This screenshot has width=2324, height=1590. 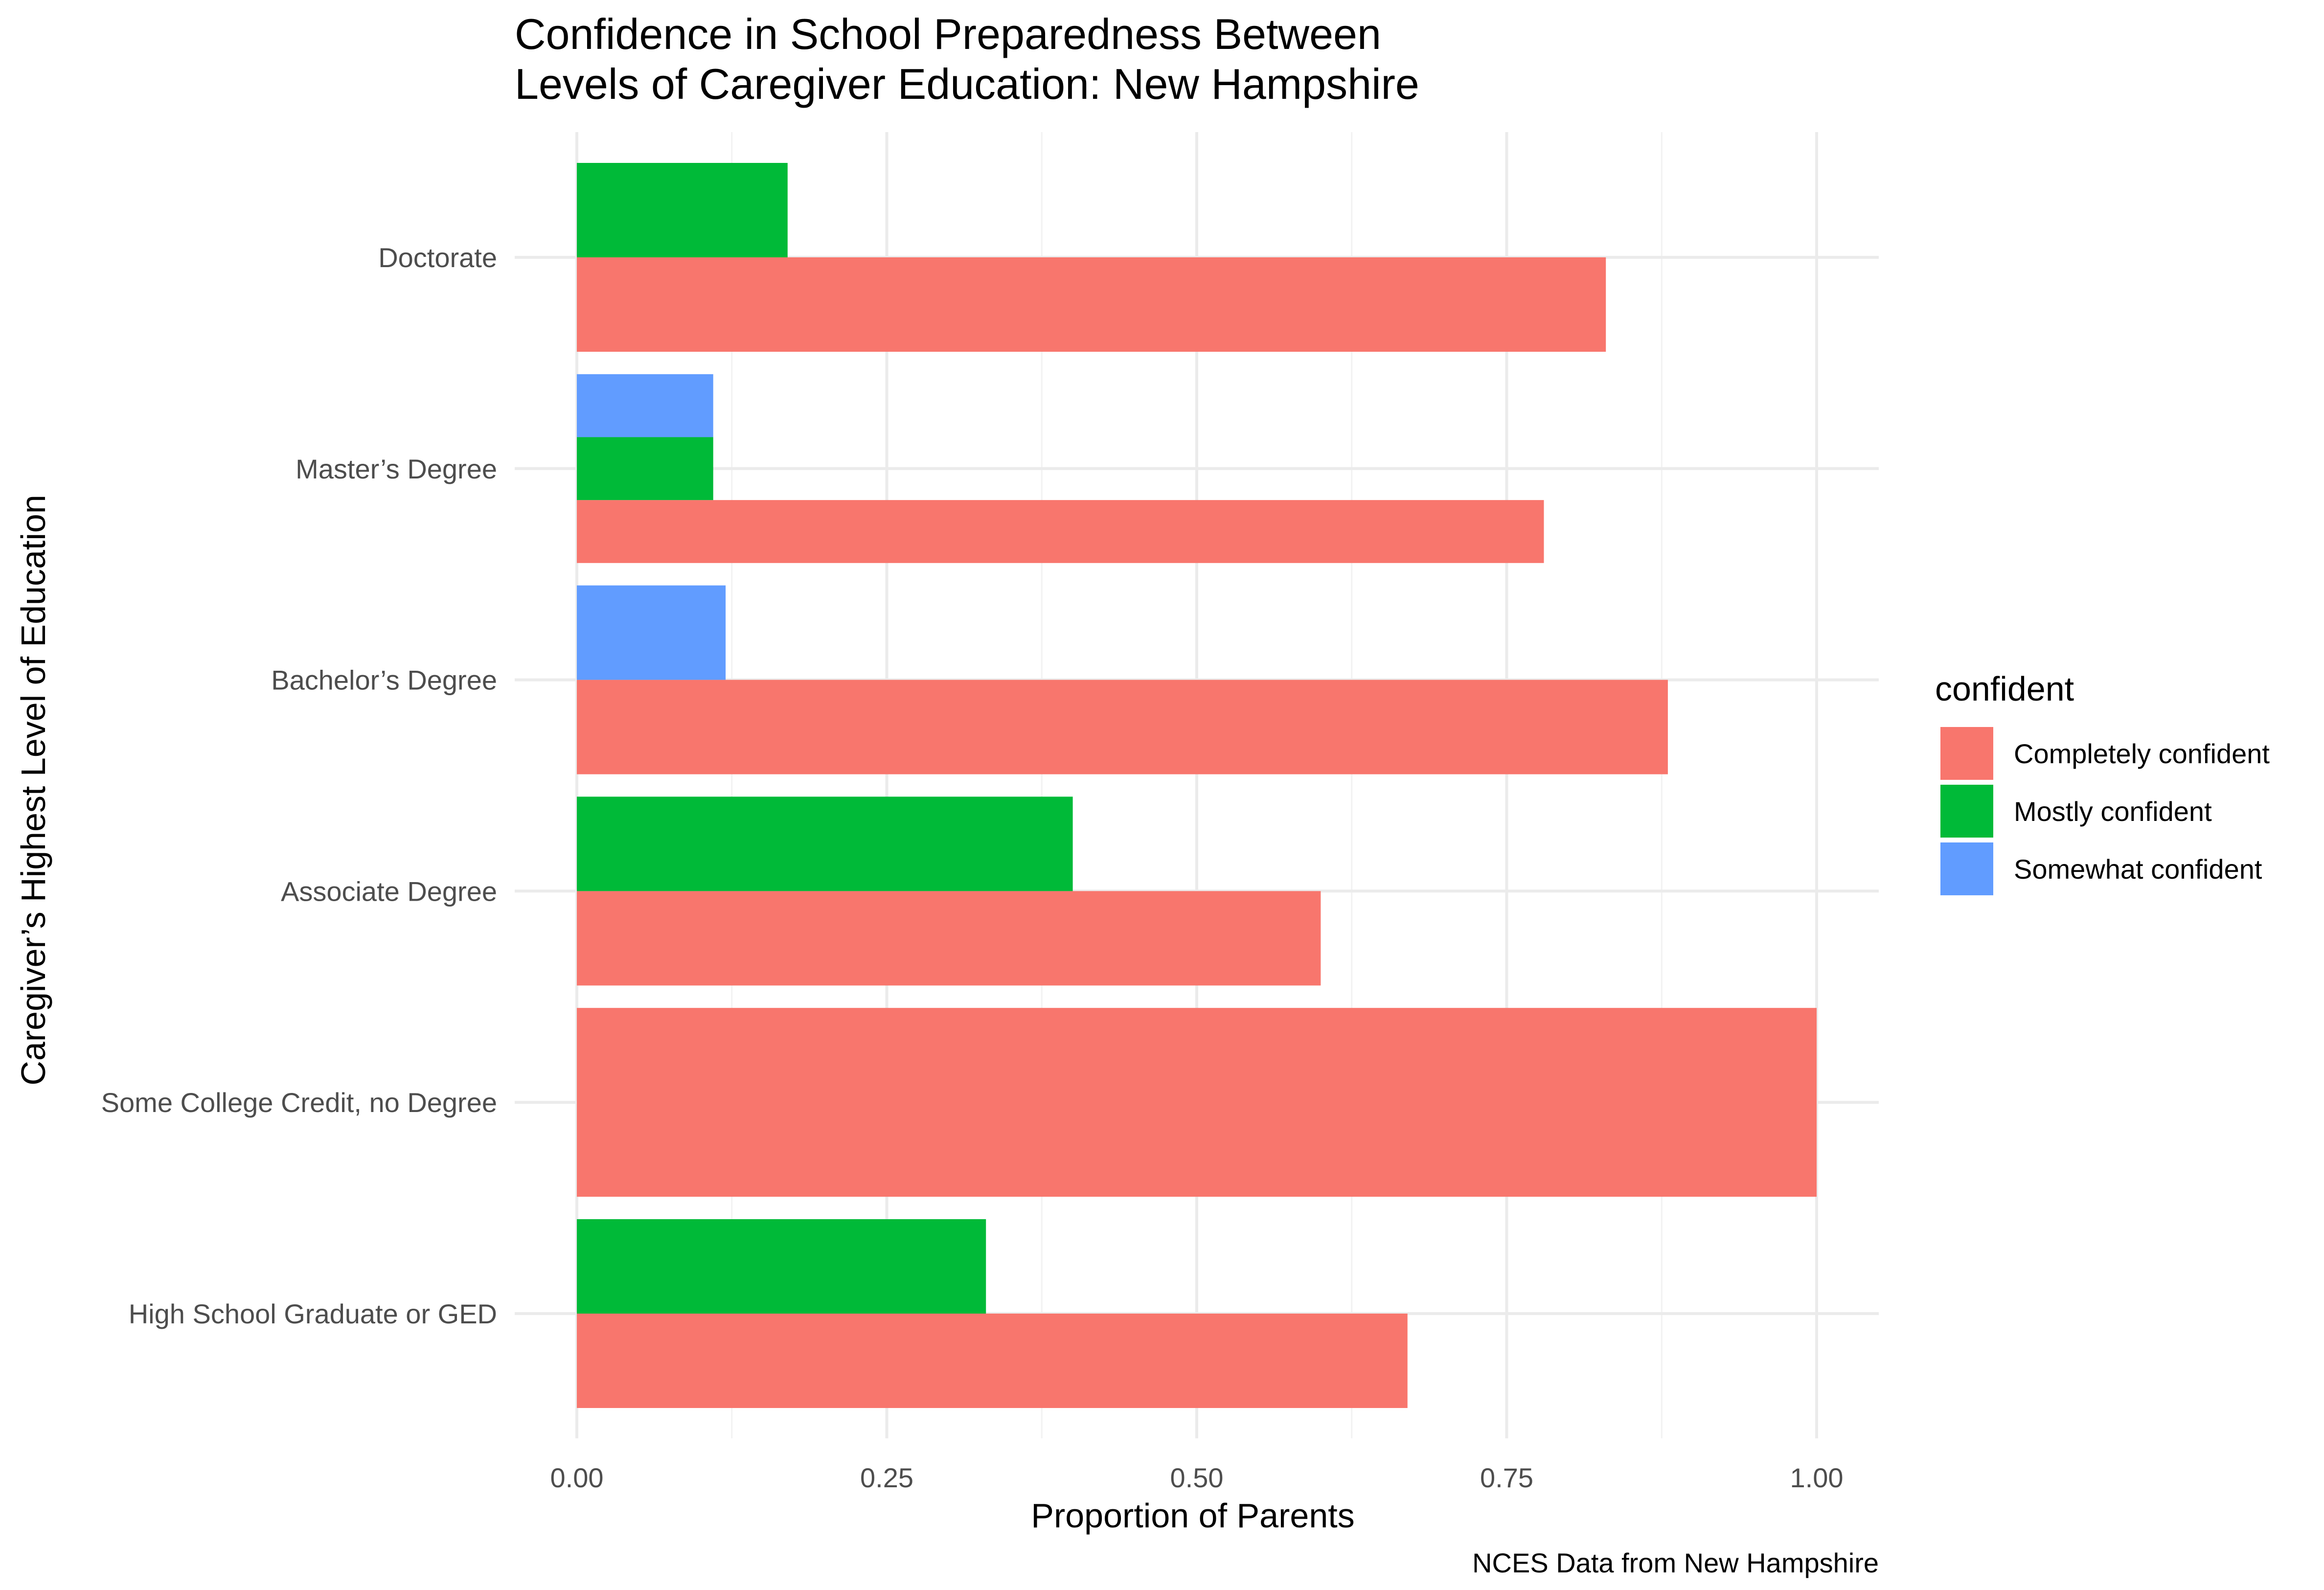 I want to click on legend-item: Mostly confident, so click(x=2076, y=812).